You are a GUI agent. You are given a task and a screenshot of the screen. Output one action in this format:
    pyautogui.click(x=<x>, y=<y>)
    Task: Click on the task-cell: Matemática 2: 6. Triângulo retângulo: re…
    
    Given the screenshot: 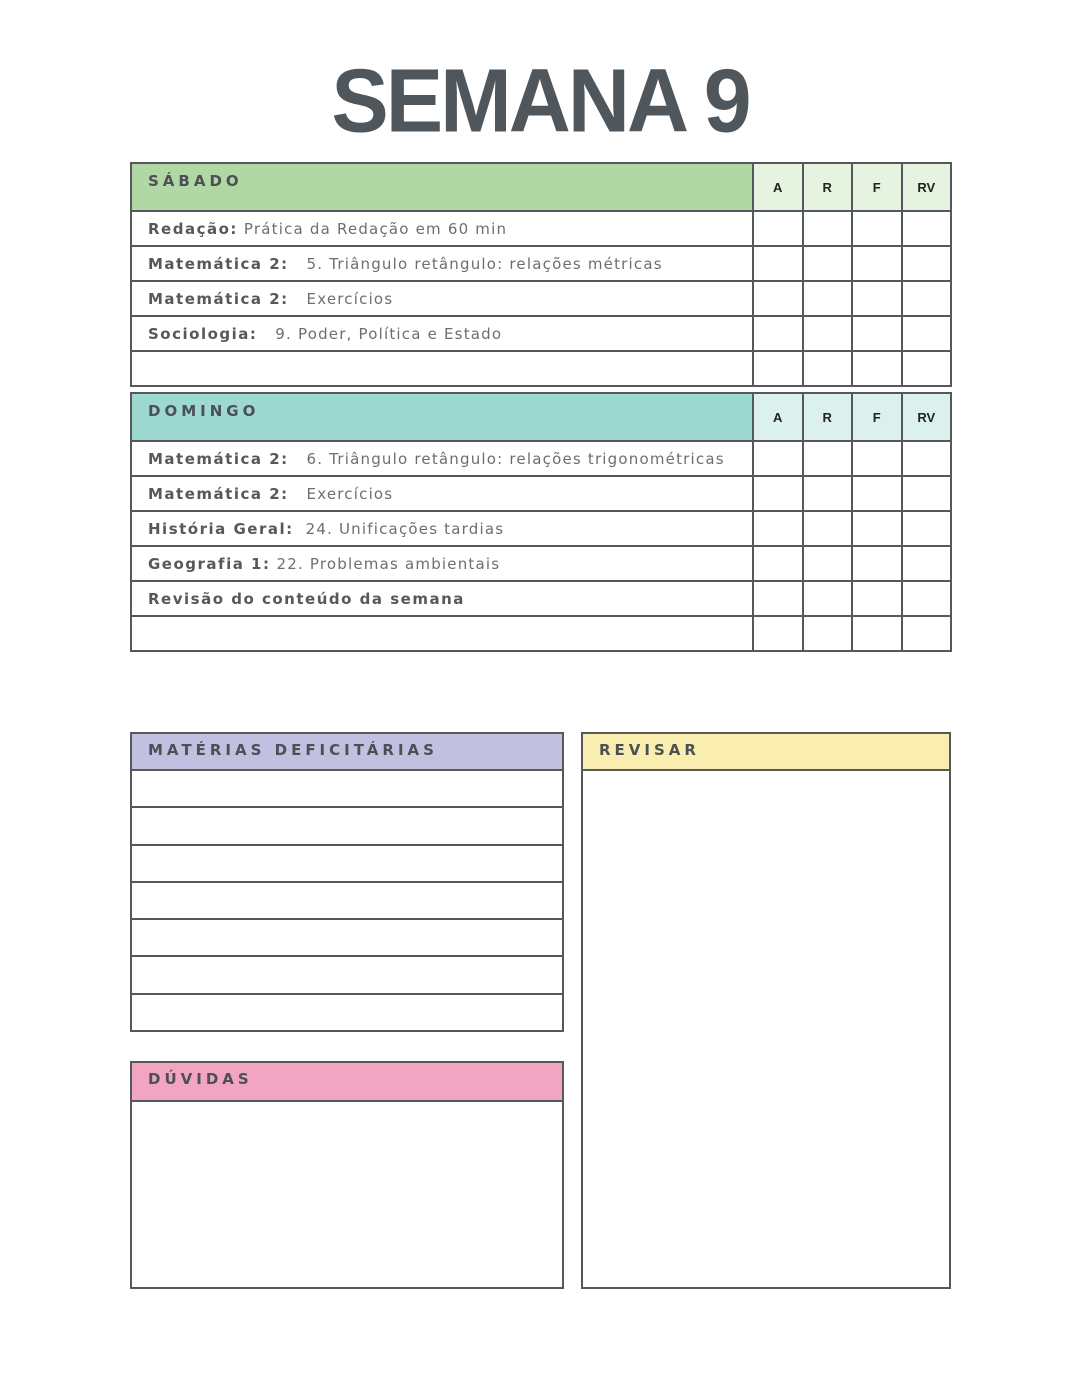 What is the action you would take?
    pyautogui.click(x=442, y=458)
    